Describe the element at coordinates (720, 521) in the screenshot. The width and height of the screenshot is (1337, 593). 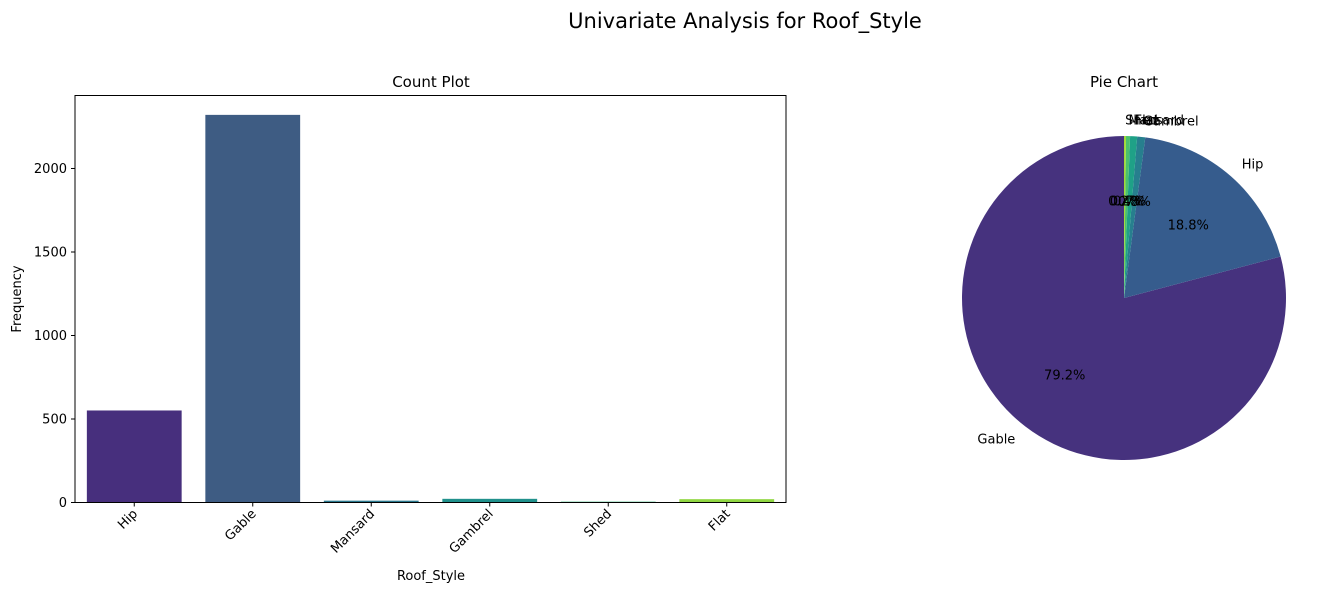
I see `x-tick-label: Flat` at that location.